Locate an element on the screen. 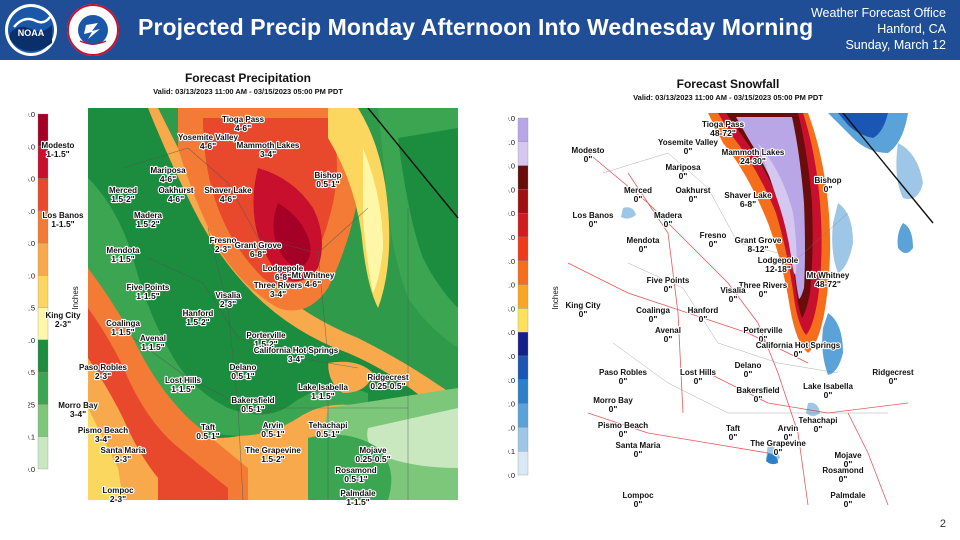 This screenshot has height=540, width=960. nws-logo-icon is located at coordinates (93, 30).